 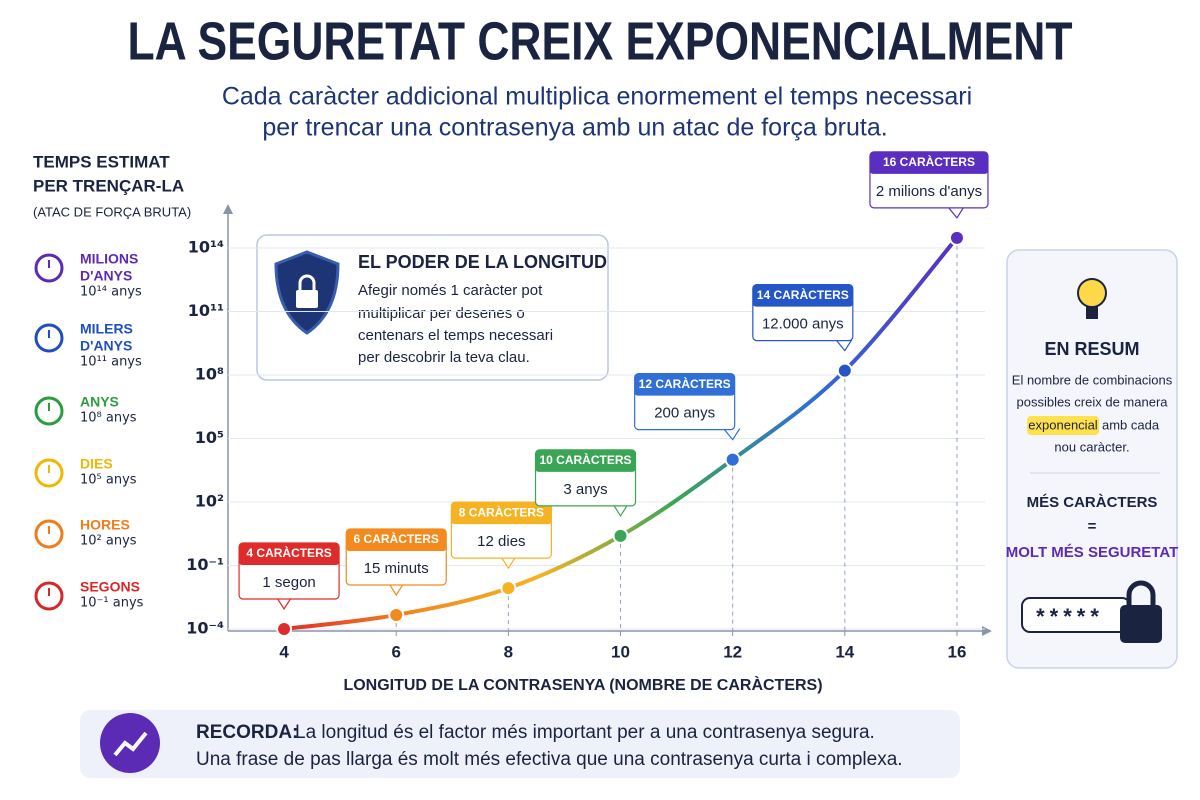 What do you see at coordinates (112, 211) in the screenshot?
I see `y-axis-subtitle: (ATAC DE FORÇA BRUTA)` at bounding box center [112, 211].